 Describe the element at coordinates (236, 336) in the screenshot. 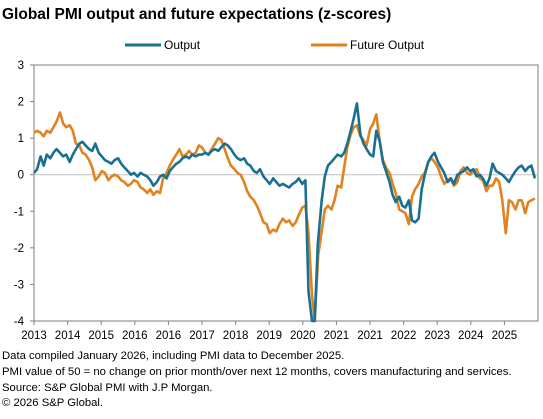

I see `x-tick-label: 2018` at that location.